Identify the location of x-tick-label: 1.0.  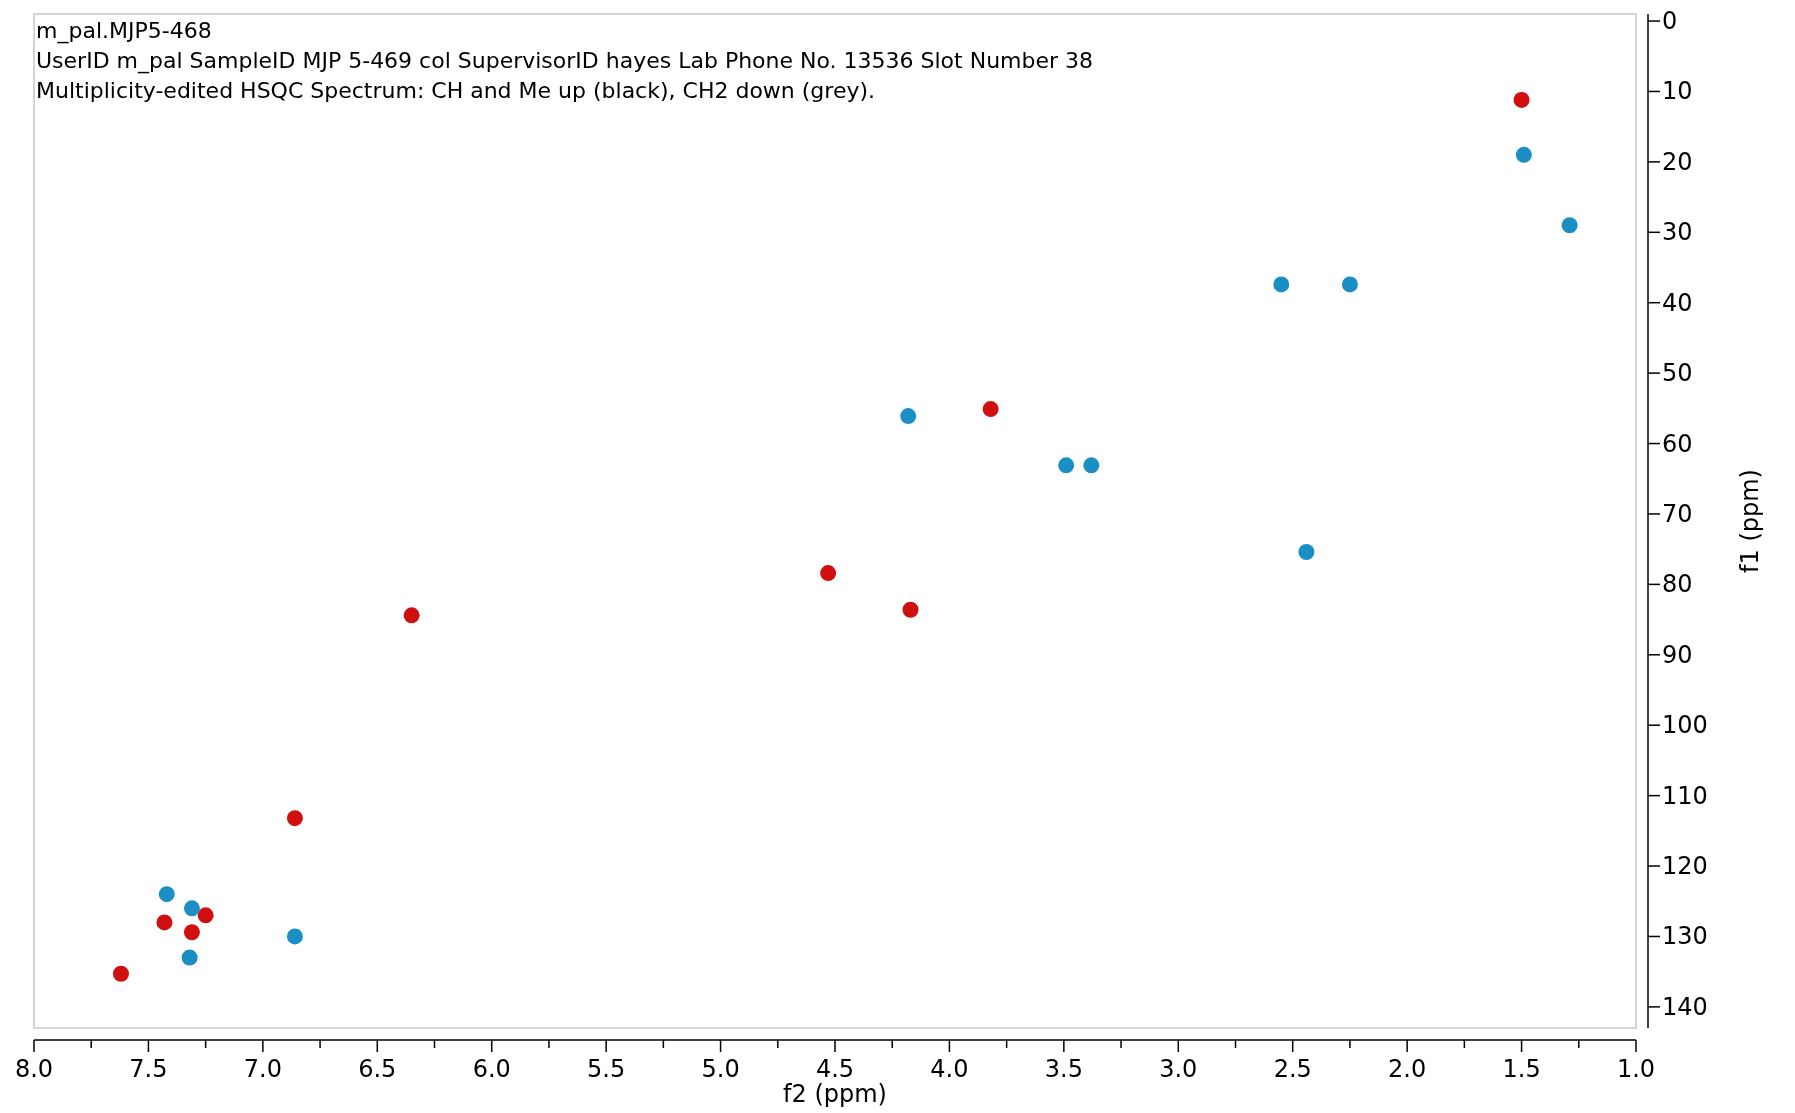
(1636, 1069).